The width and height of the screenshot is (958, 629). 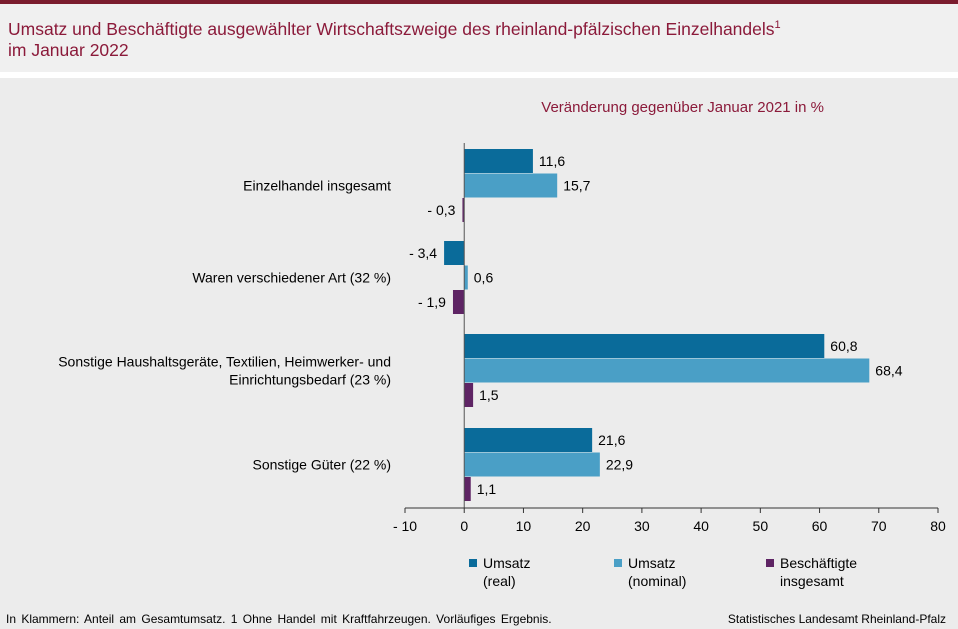 I want to click on title-divider, so click(x=479, y=75).